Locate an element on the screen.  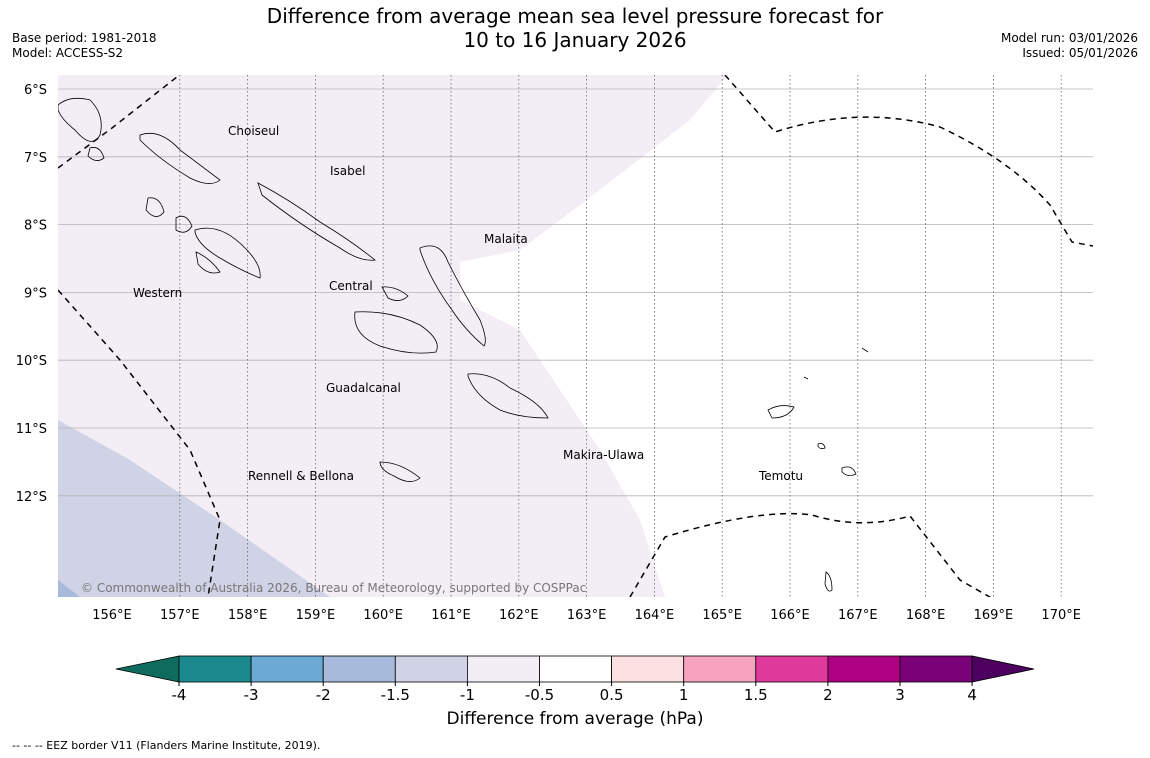
colorbar-tick-label: 4 is located at coordinates (972, 695).